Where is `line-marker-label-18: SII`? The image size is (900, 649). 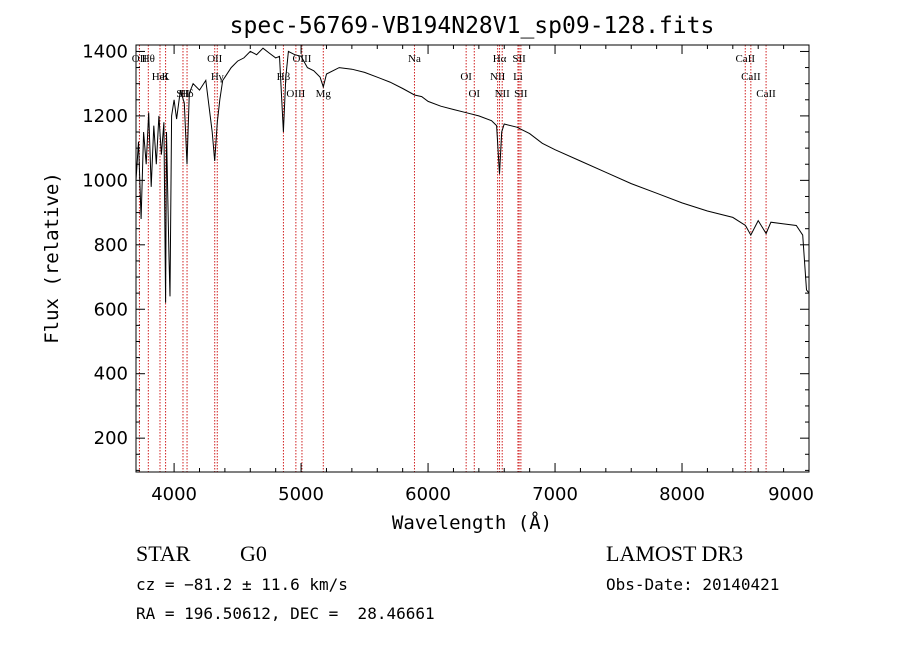 line-marker-label-18: SII is located at coordinates (519, 59).